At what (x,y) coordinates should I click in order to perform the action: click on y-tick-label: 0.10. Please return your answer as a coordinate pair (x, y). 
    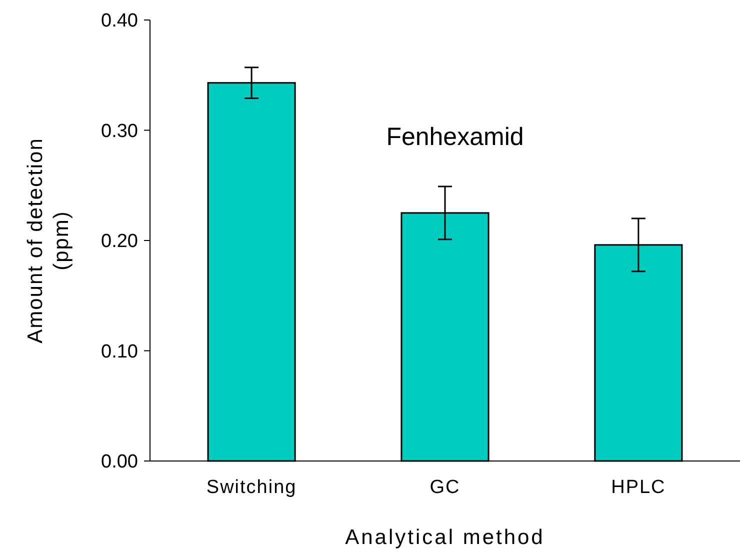
    Looking at the image, I should click on (119, 351).